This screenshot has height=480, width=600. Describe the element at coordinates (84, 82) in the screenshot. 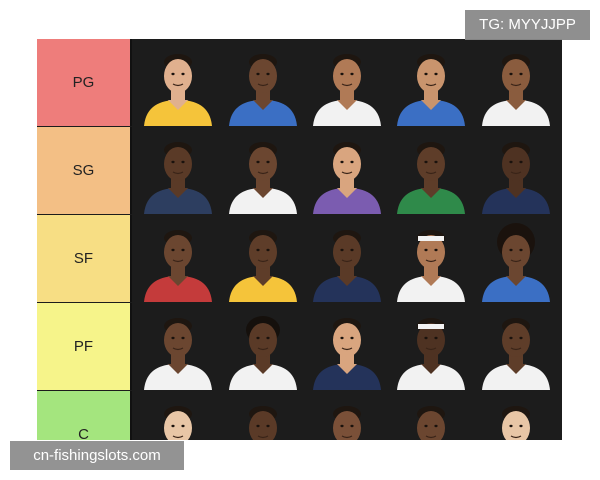

I see `tier-label: PG` at that location.